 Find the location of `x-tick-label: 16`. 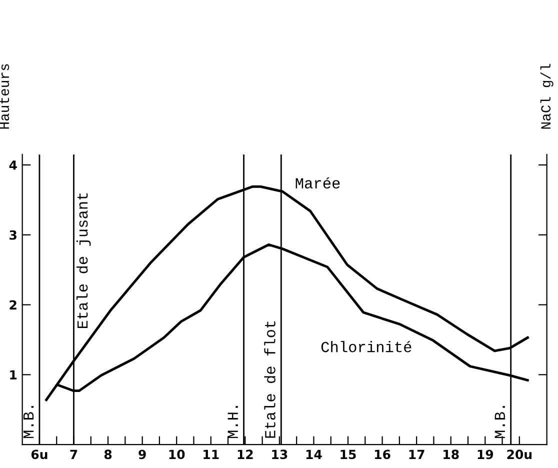

x-tick-label: 16 is located at coordinates (382, 455).